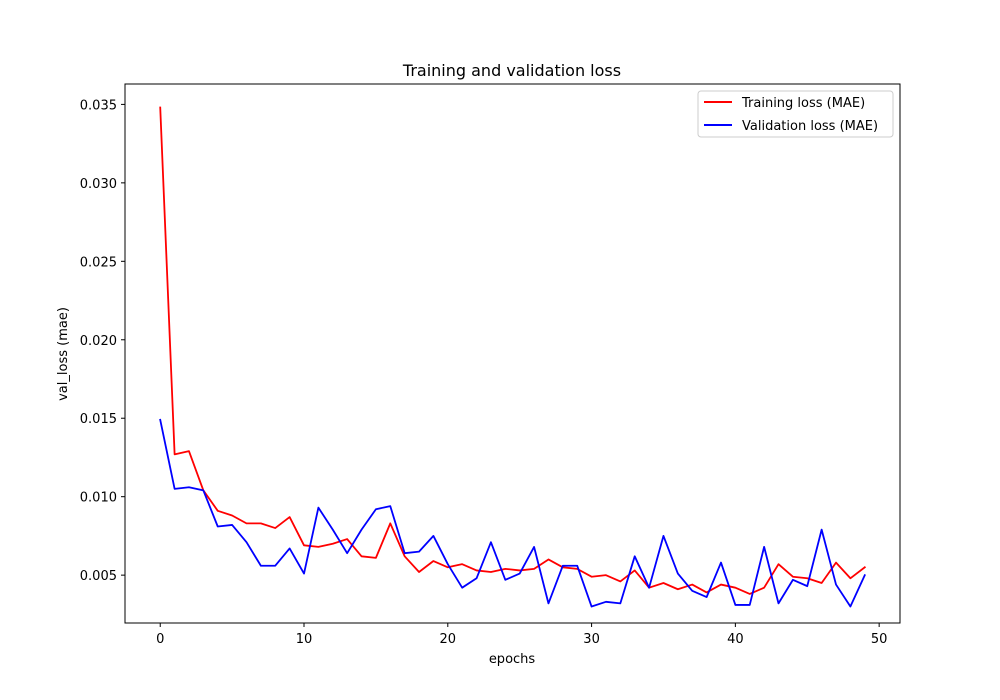 The image size is (1000, 700). Describe the element at coordinates (98, 419) in the screenshot. I see `y-tick-label: 0.015` at that location.